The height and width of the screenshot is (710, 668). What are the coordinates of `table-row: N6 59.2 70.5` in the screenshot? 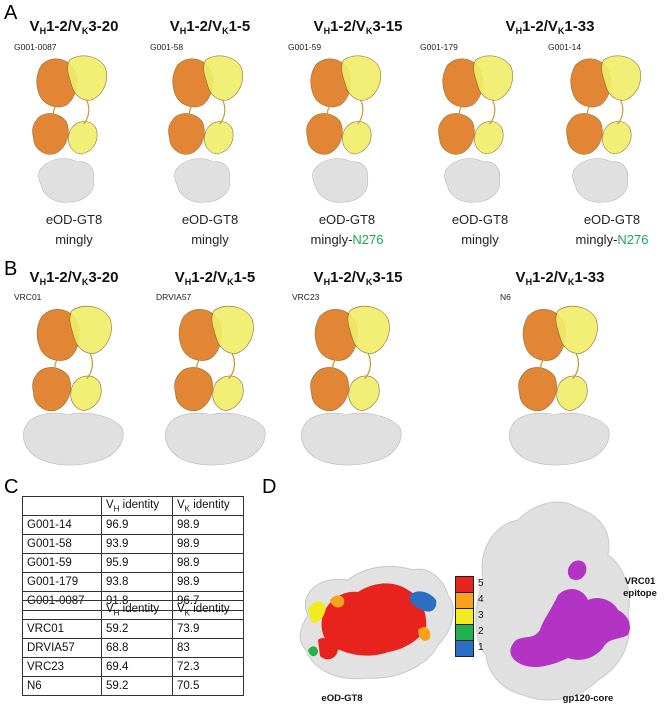 It's located at (133, 686).